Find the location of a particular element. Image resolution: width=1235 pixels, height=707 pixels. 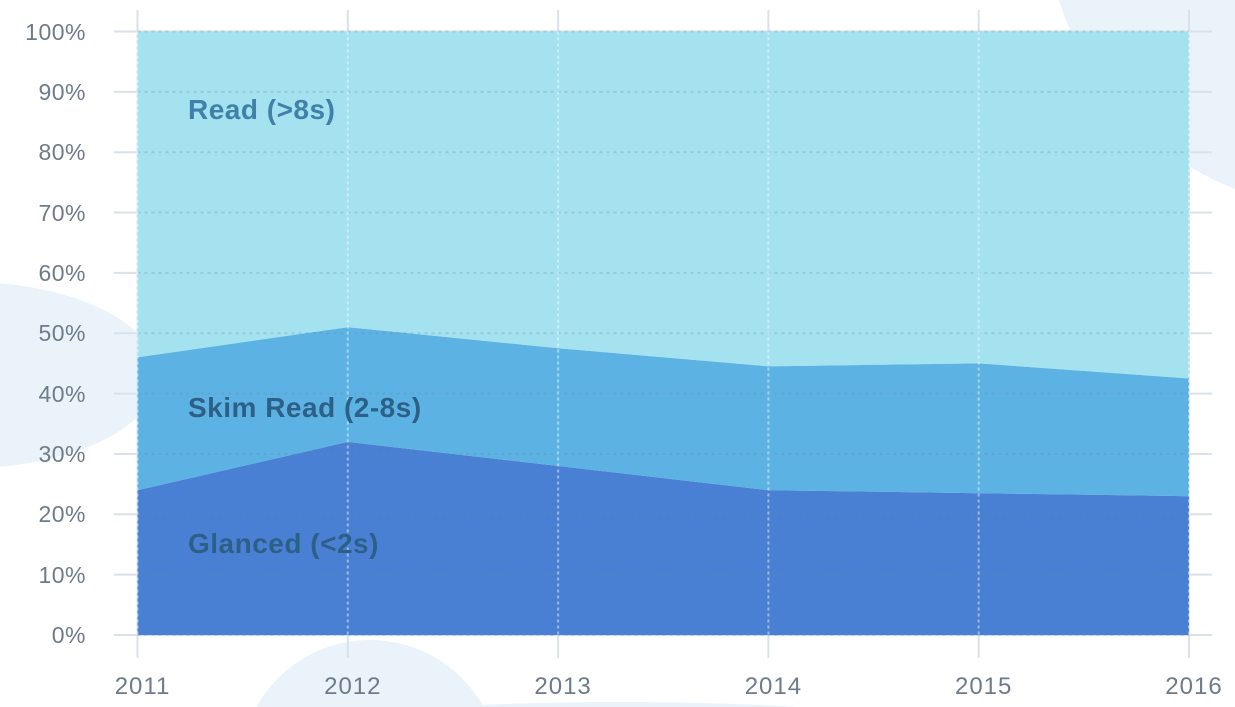

y-tick-label: 40% is located at coordinates (62, 393).